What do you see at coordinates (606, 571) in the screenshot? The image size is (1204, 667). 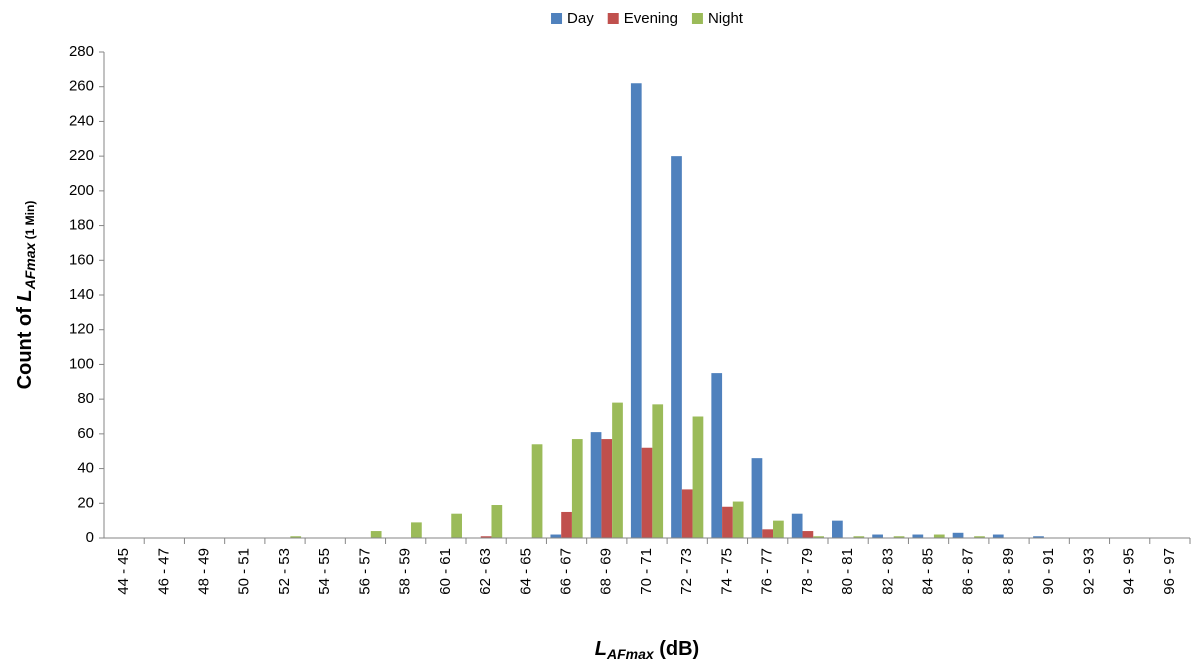 I see `x-tick-label: 68 - 69` at bounding box center [606, 571].